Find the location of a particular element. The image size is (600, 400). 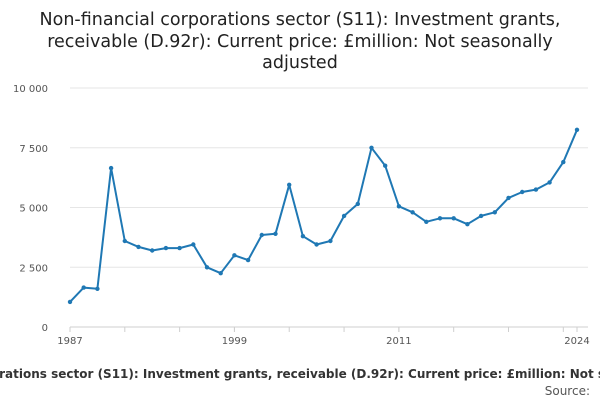

y-axis: 0 2 500 5 000 7 500 10 000 is located at coordinates (30, 209).